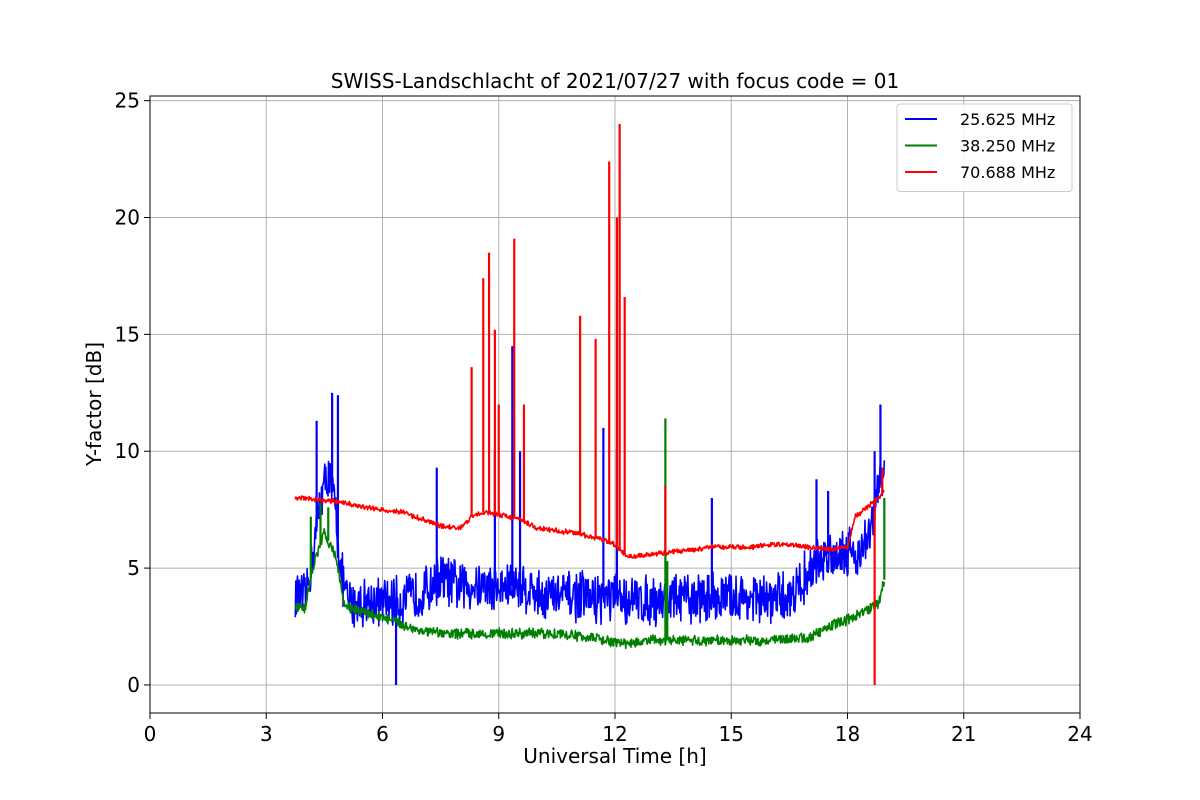 The width and height of the screenshot is (1200, 800). Describe the element at coordinates (127, 218) in the screenshot. I see `y-tick-label: 20` at that location.